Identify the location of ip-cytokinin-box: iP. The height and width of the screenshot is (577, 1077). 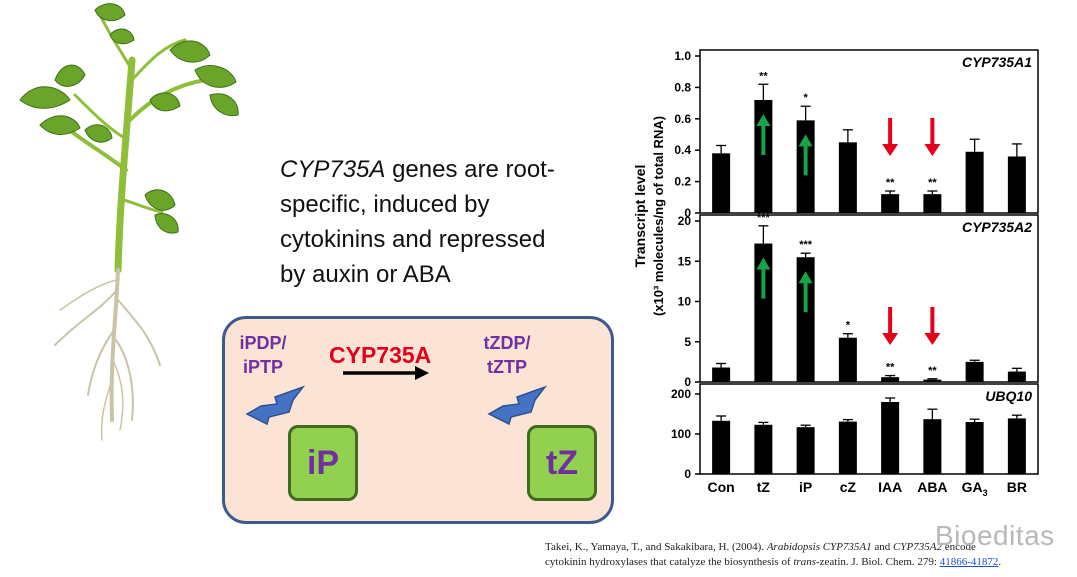
(323, 463).